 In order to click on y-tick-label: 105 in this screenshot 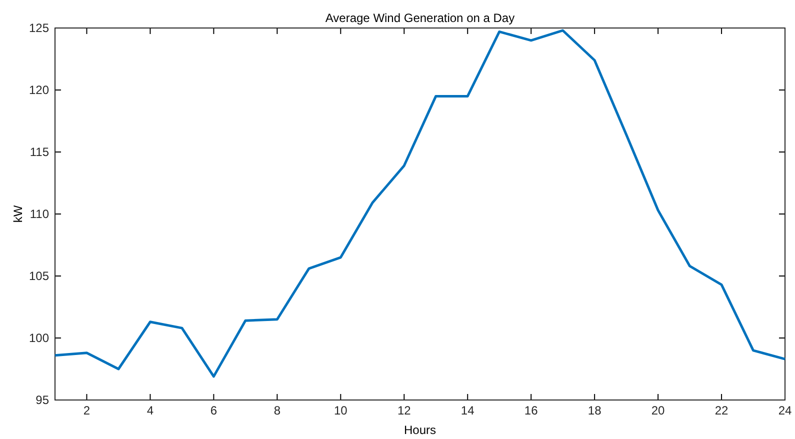, I will do `click(39, 275)`.